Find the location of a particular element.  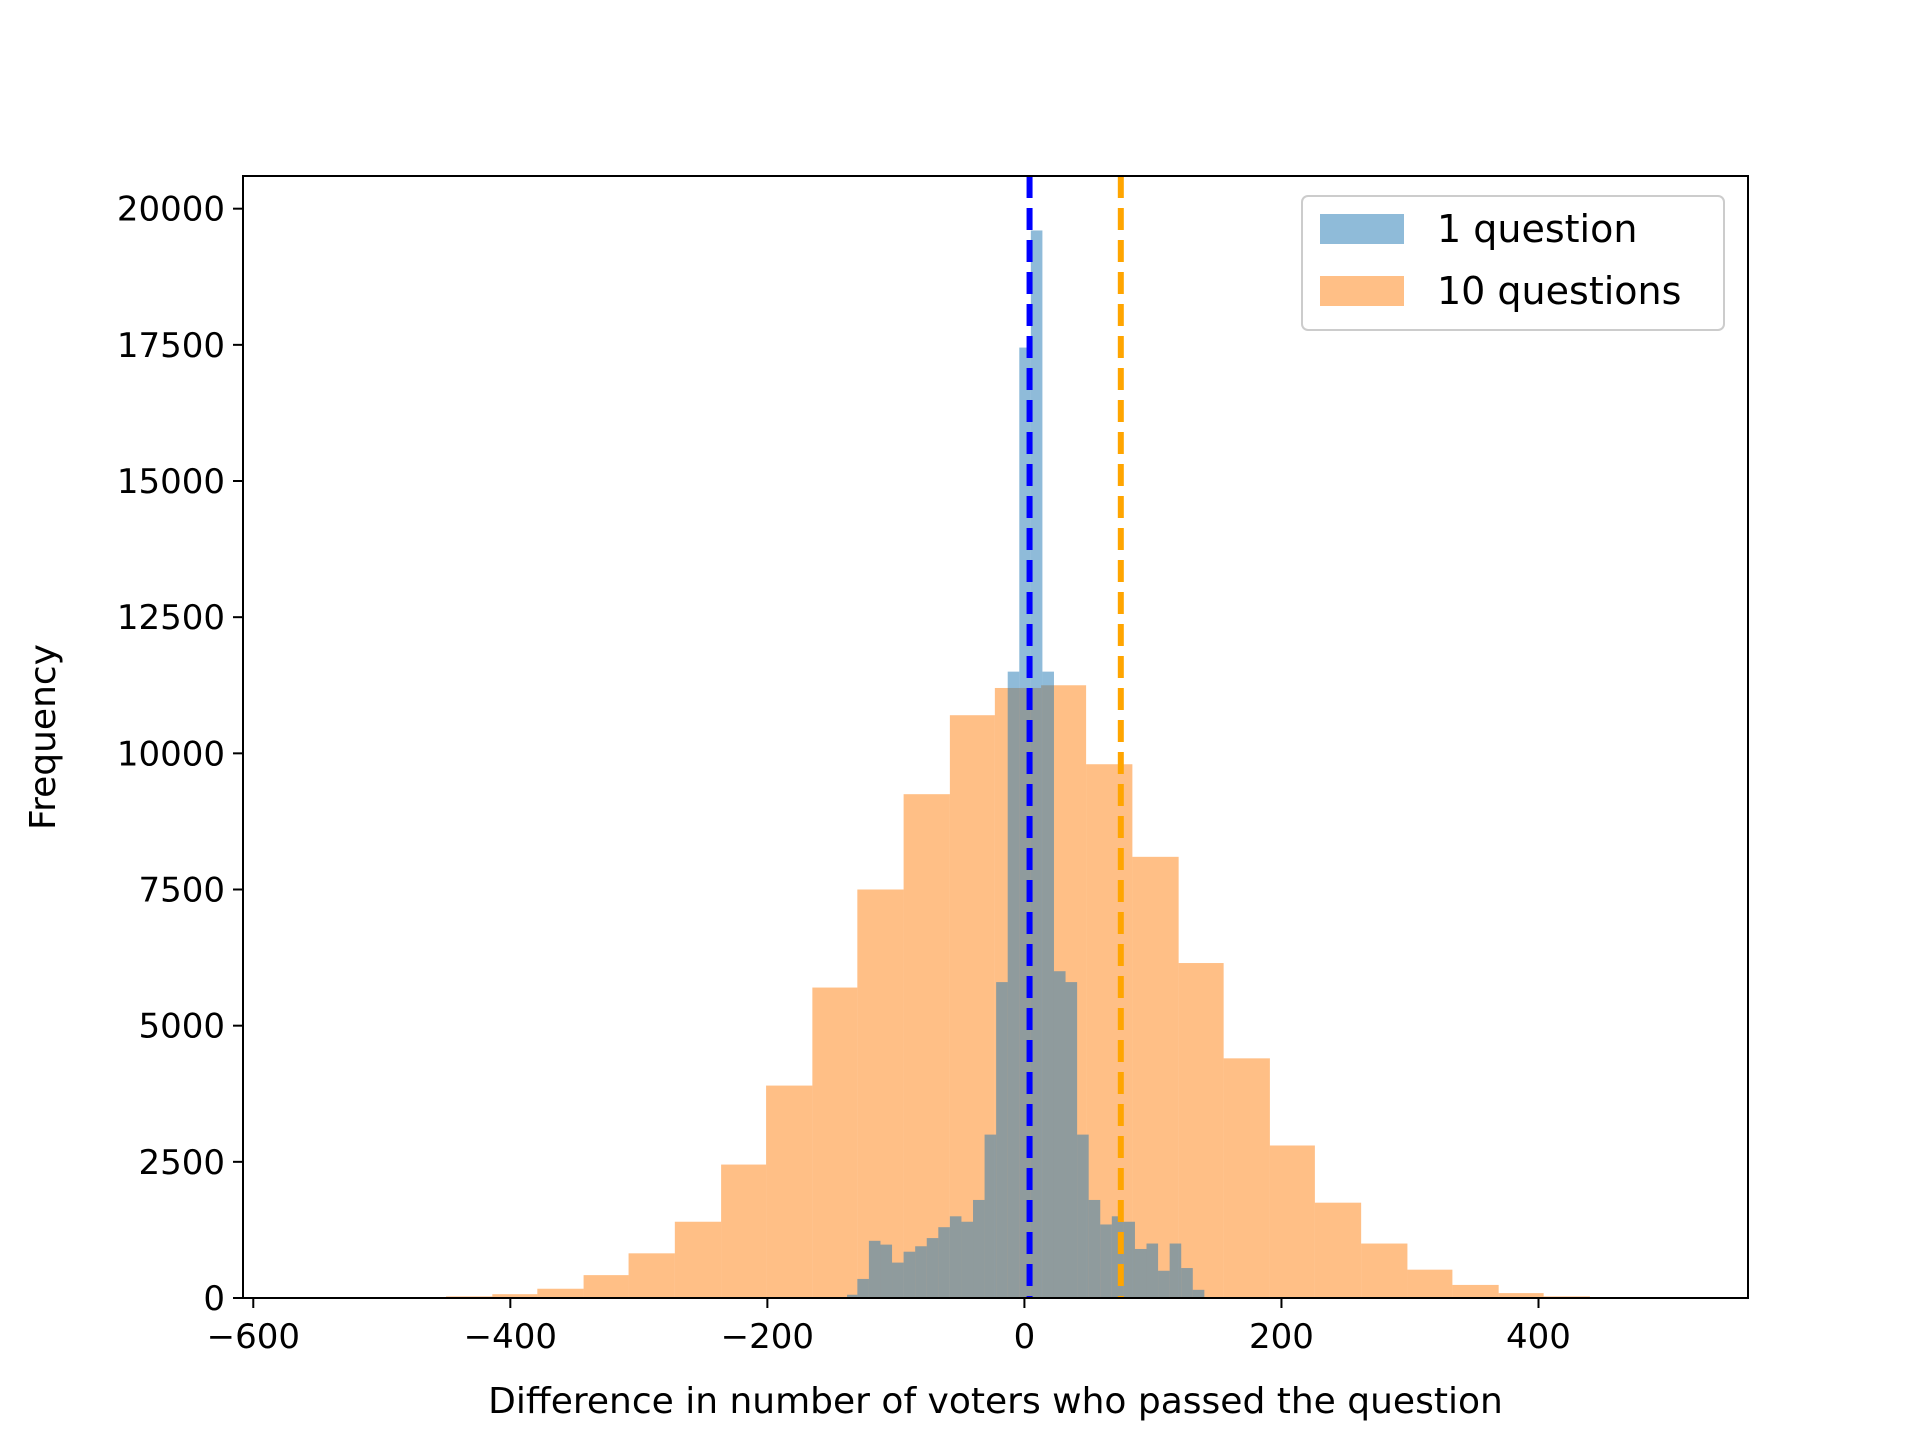

x-tick-label-0: −600 is located at coordinates (253, 1337).